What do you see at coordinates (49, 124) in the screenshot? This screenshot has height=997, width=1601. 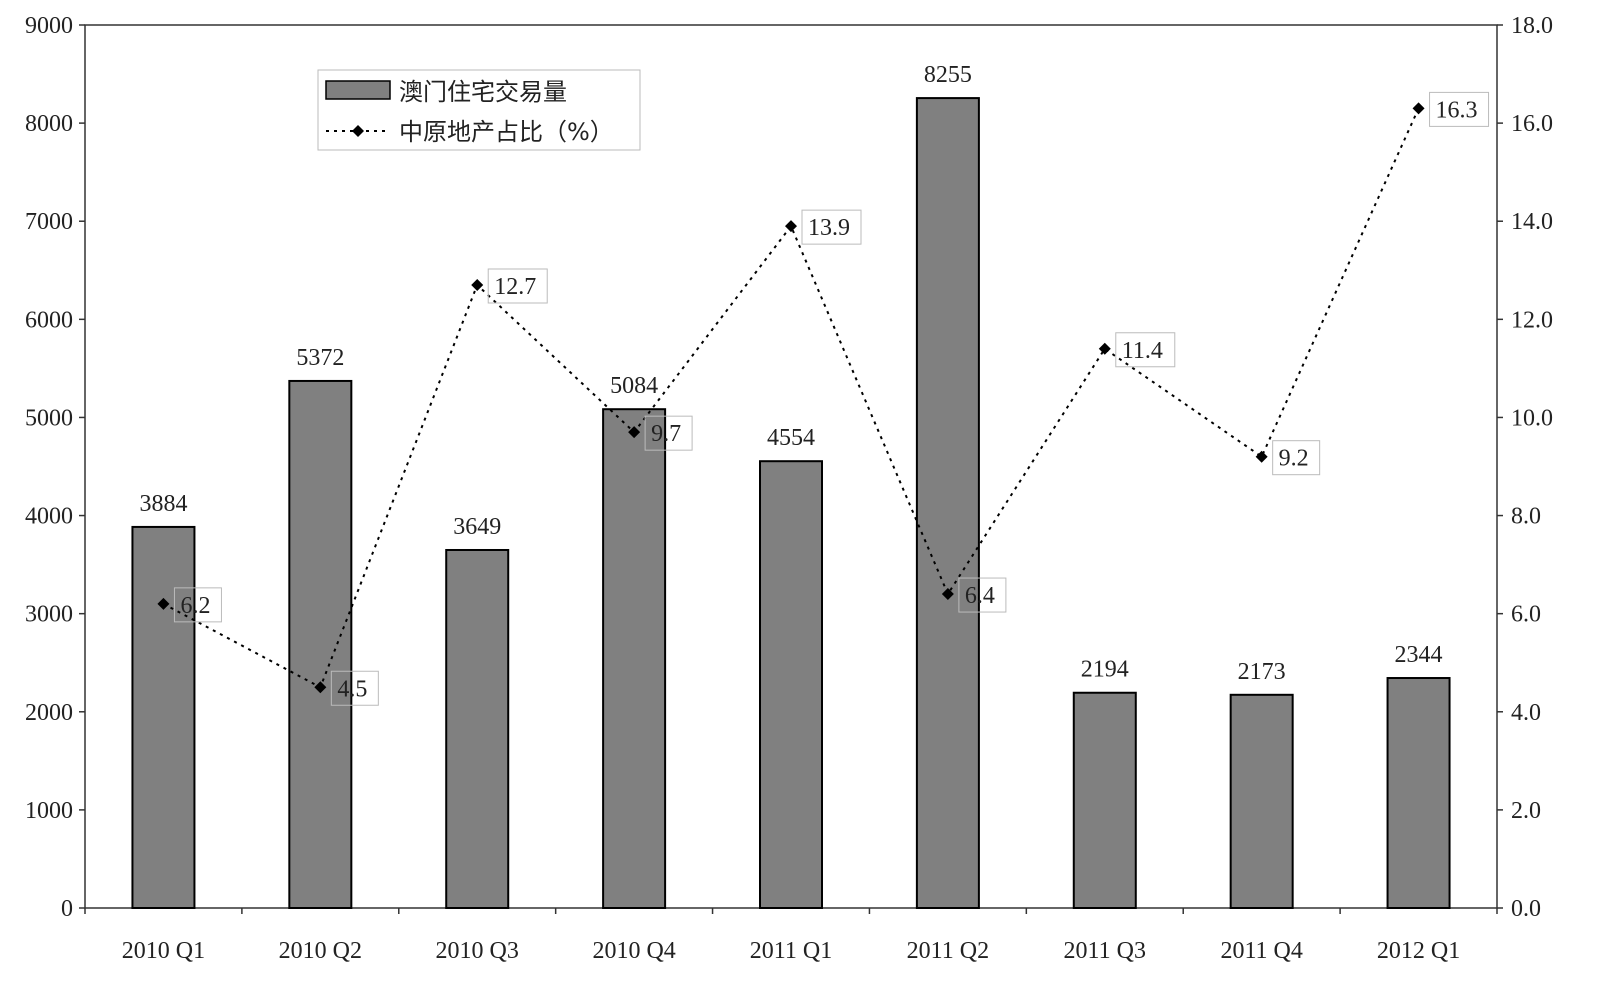 I see `left-tick-label: 8000` at bounding box center [49, 124].